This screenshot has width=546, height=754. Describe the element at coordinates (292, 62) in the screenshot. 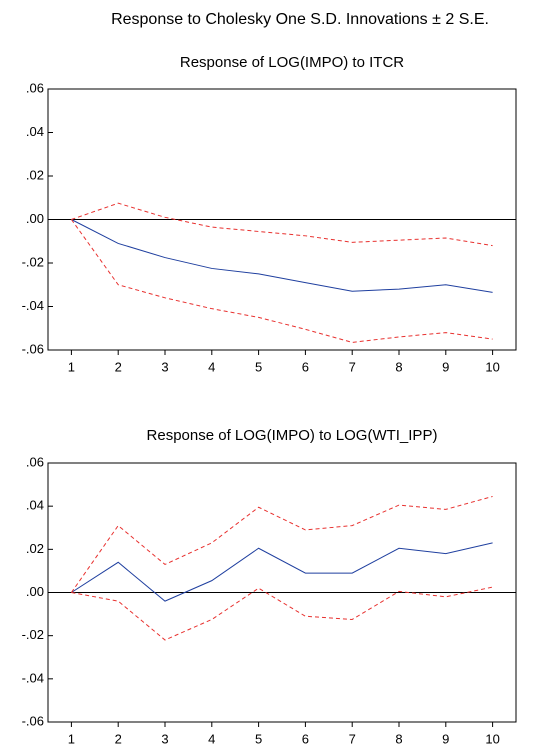

I see `chart-title: Response of LOG(IMPO) to ITCR` at that location.